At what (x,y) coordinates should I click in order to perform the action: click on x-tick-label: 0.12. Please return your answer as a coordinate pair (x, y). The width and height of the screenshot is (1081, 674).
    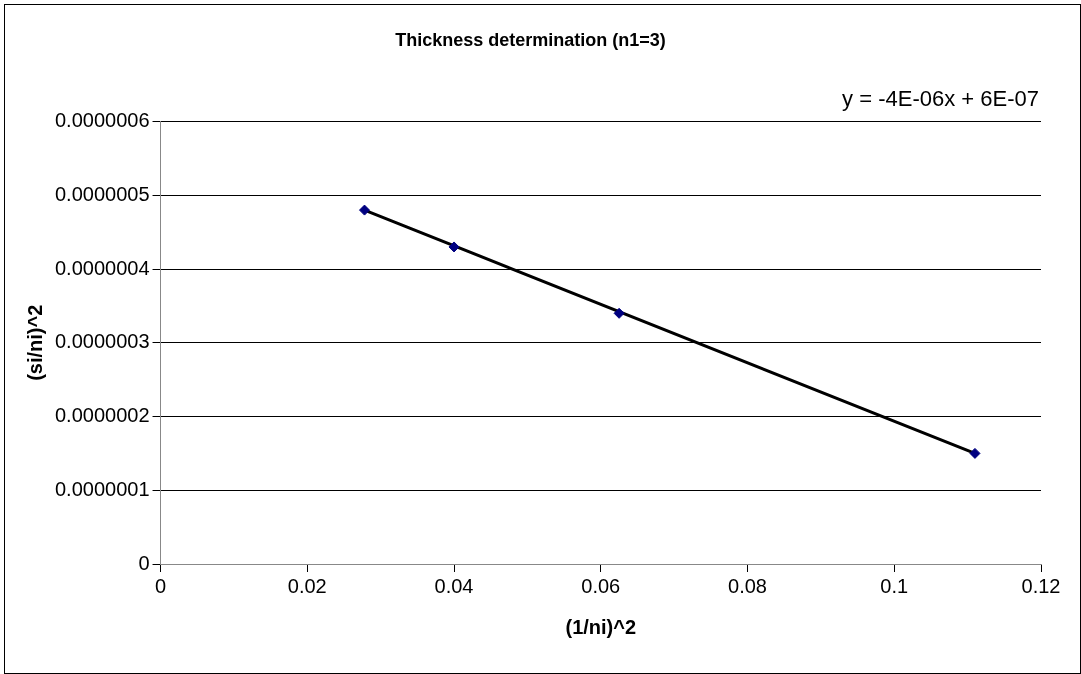
    Looking at the image, I should click on (1041, 585).